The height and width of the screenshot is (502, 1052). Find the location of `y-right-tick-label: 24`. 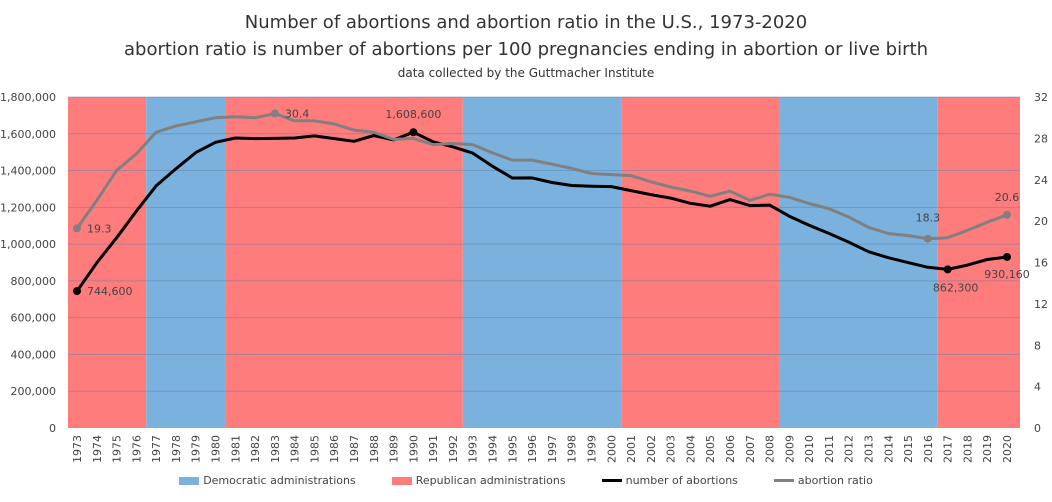

y-right-tick-label: 24 is located at coordinates (1041, 180).